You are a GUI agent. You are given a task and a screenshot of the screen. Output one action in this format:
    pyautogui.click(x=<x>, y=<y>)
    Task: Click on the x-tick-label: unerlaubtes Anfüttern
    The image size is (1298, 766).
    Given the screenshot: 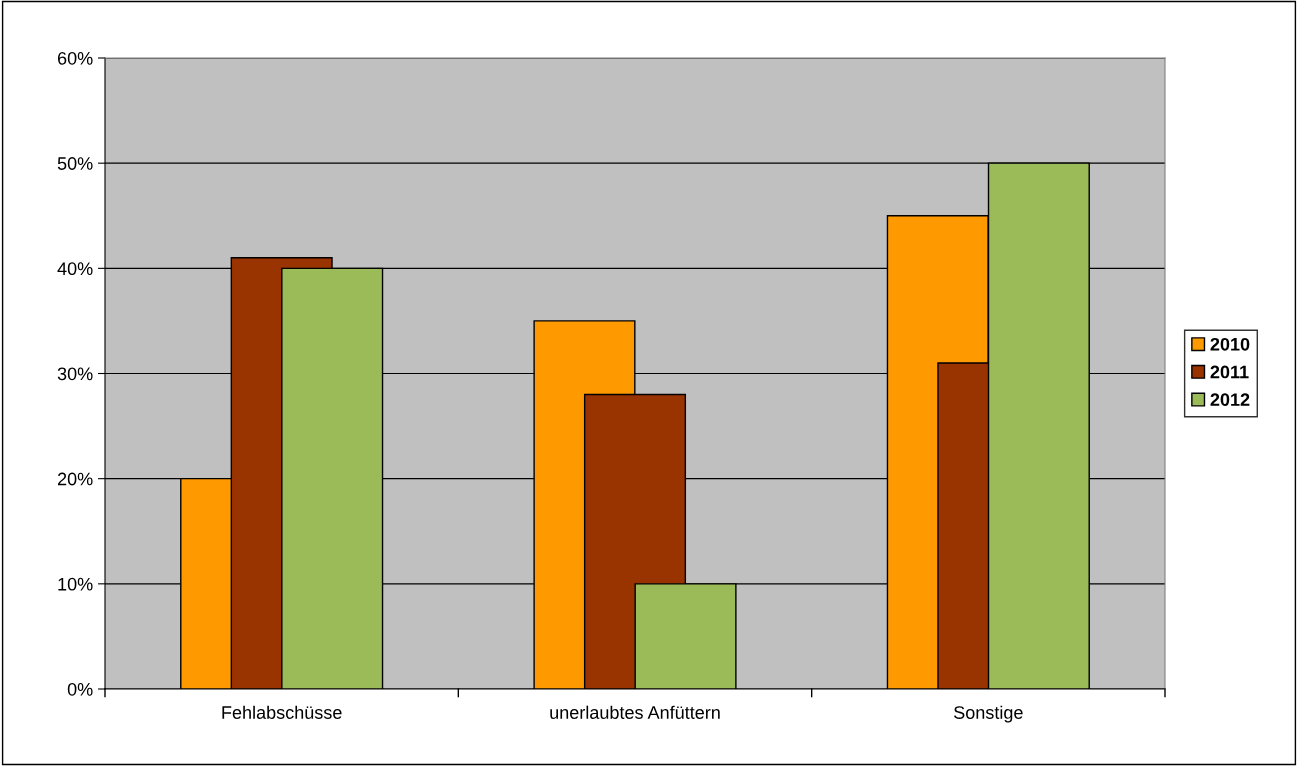 What is the action you would take?
    pyautogui.click(x=635, y=712)
    